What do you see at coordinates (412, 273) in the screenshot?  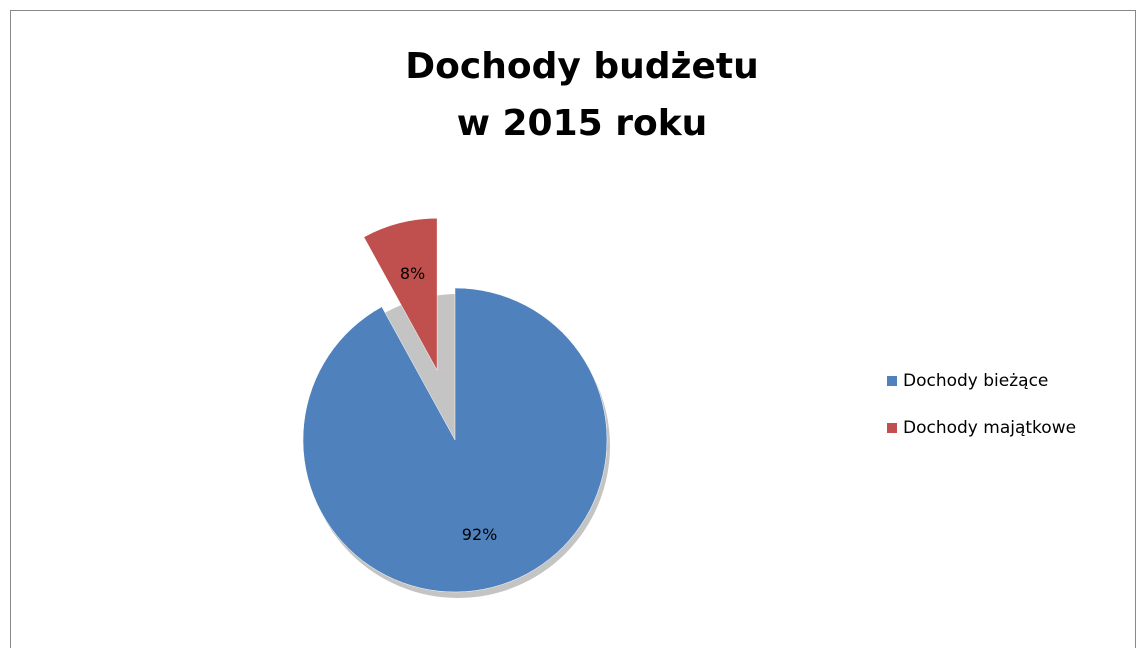 I see `data-label: 8%` at bounding box center [412, 273].